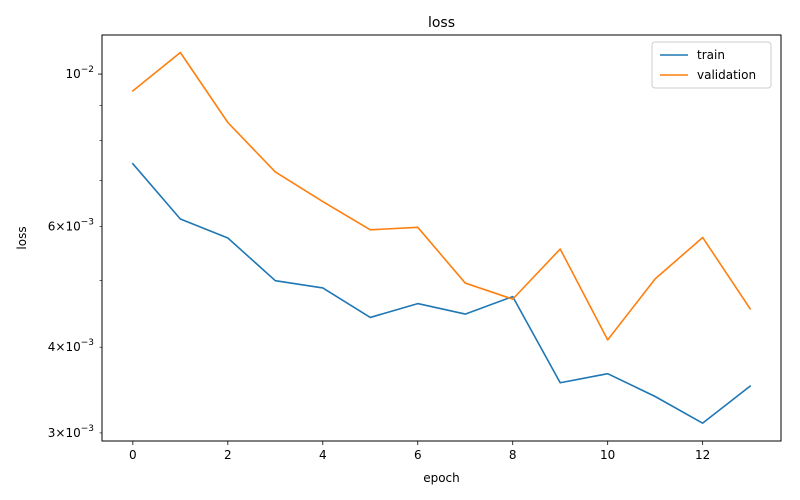 This screenshot has width=800, height=500. I want to click on y-axis-label: loss, so click(22, 237).